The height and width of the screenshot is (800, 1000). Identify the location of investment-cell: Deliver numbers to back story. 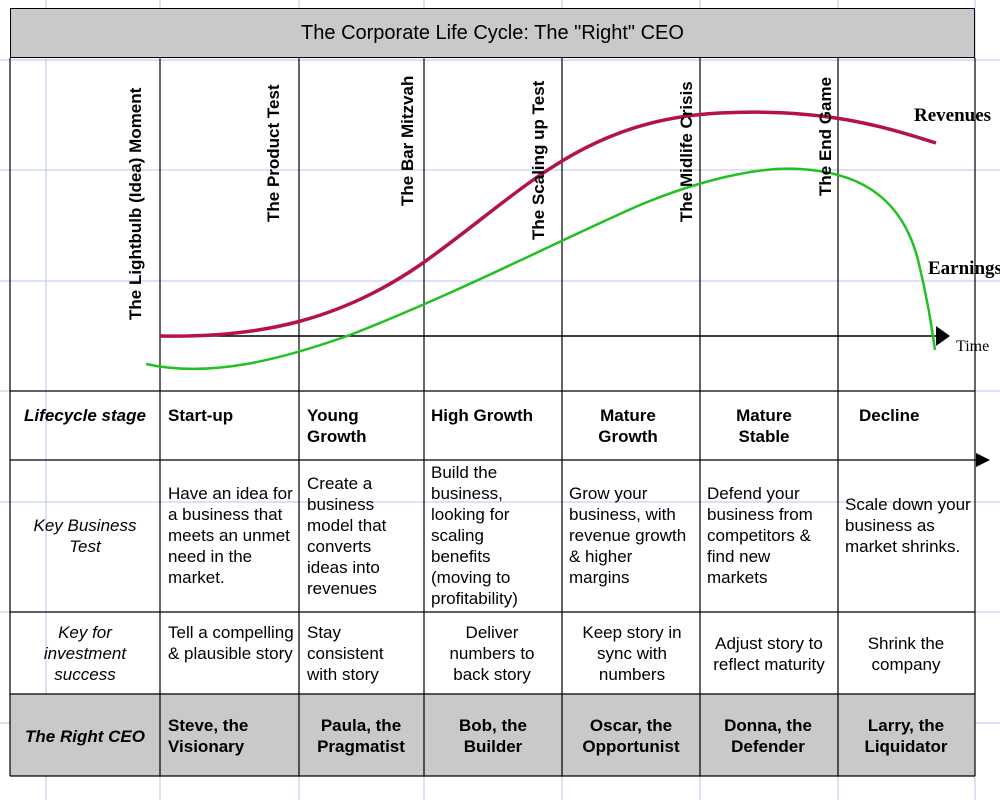
(492, 653).